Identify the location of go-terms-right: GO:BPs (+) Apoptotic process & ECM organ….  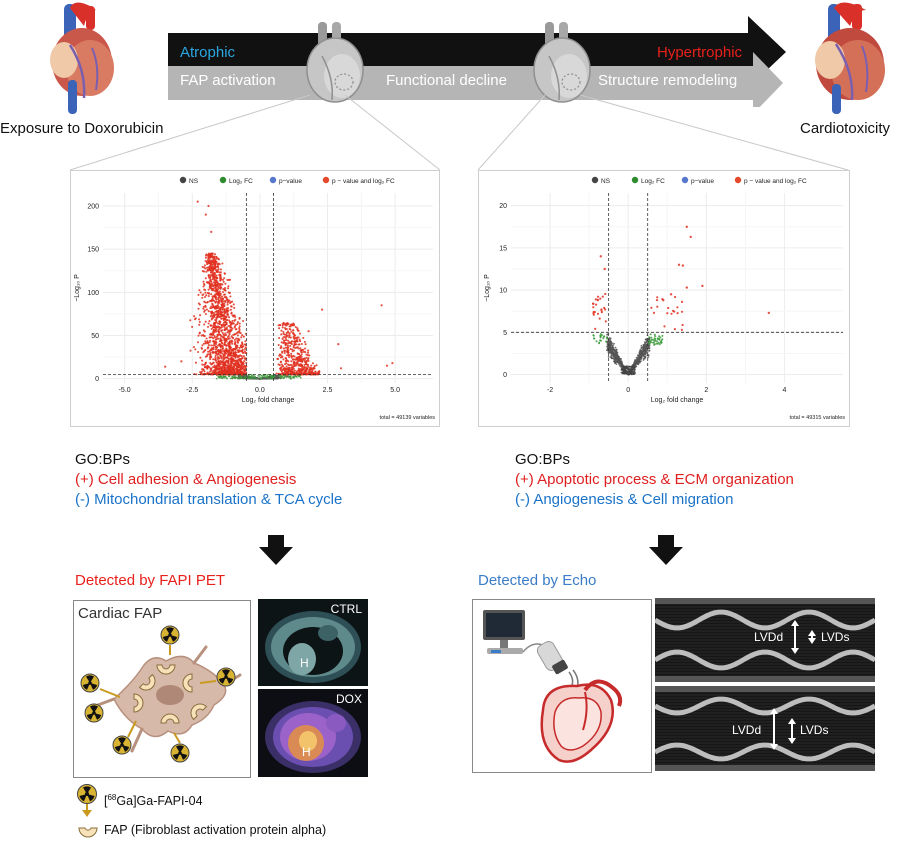
(654, 480).